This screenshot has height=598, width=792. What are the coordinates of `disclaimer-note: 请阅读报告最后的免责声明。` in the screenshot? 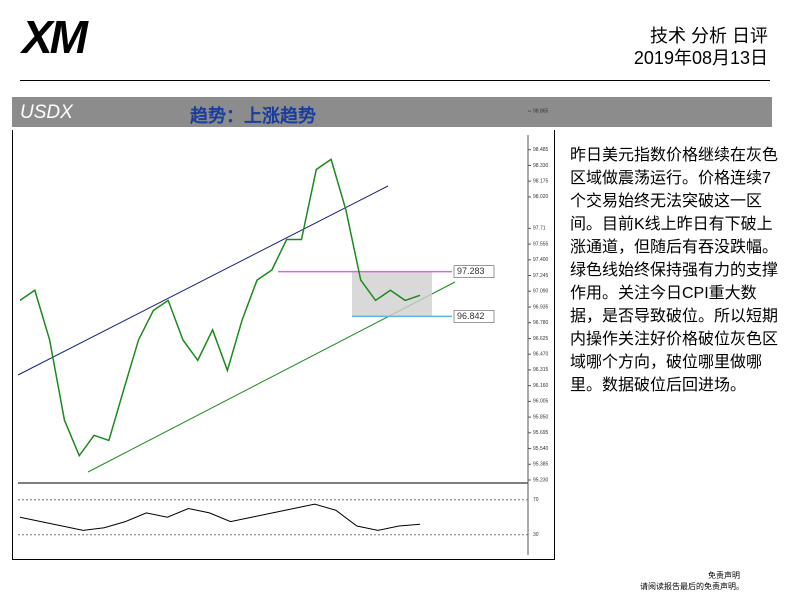 It's located at (692, 586).